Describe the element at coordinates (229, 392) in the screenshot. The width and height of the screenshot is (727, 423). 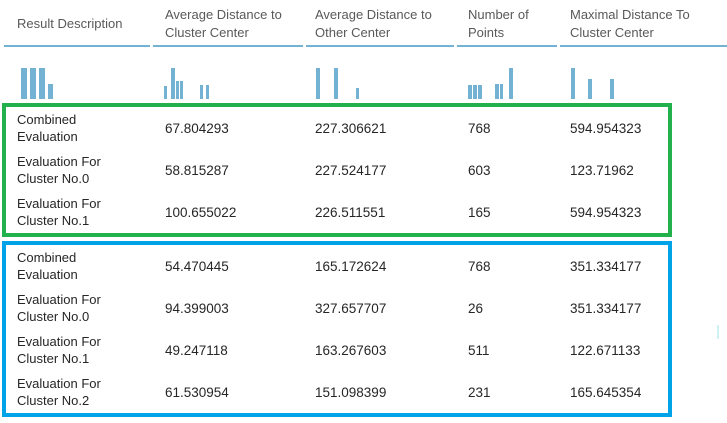
I see `cell-avg-to-cluster: 61.530954` at that location.